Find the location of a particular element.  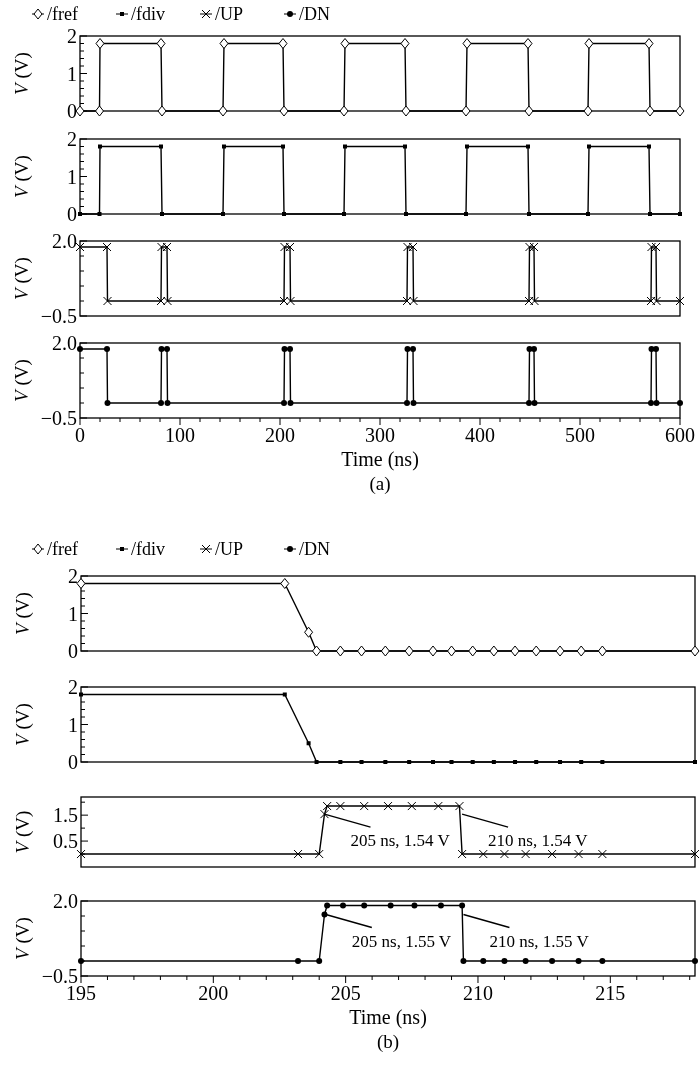

annotation: 210 ns, 1.54 V is located at coordinates (538, 841).